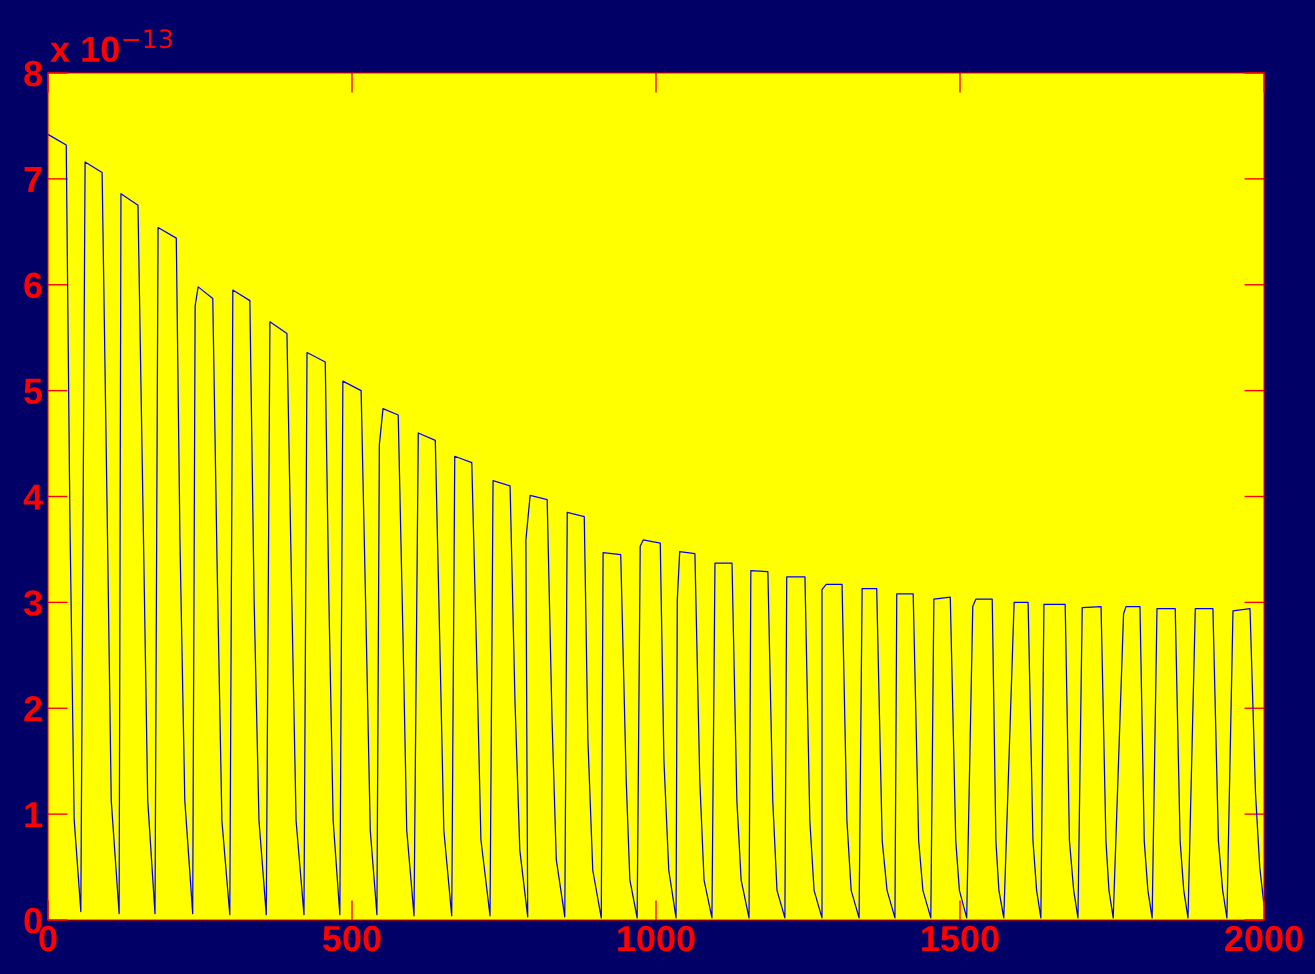  What do you see at coordinates (33, 73) in the screenshot?
I see `y-tick-label: 8` at bounding box center [33, 73].